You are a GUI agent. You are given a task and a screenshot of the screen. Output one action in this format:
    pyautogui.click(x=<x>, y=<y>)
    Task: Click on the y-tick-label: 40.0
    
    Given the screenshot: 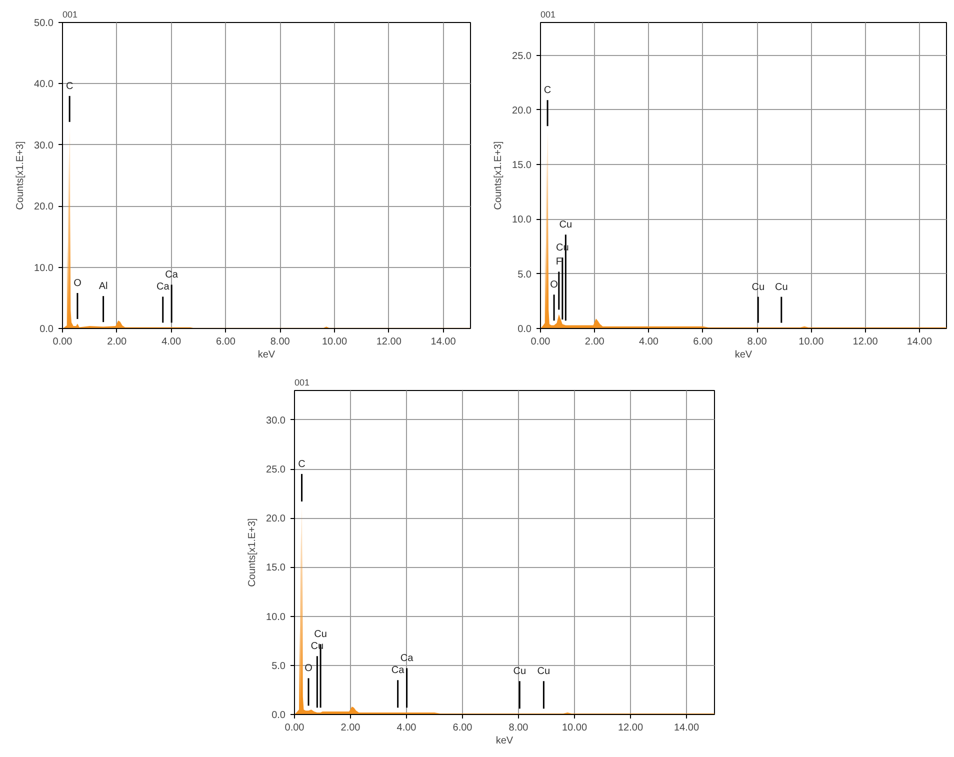 What is the action you would take?
    pyautogui.click(x=44, y=84)
    